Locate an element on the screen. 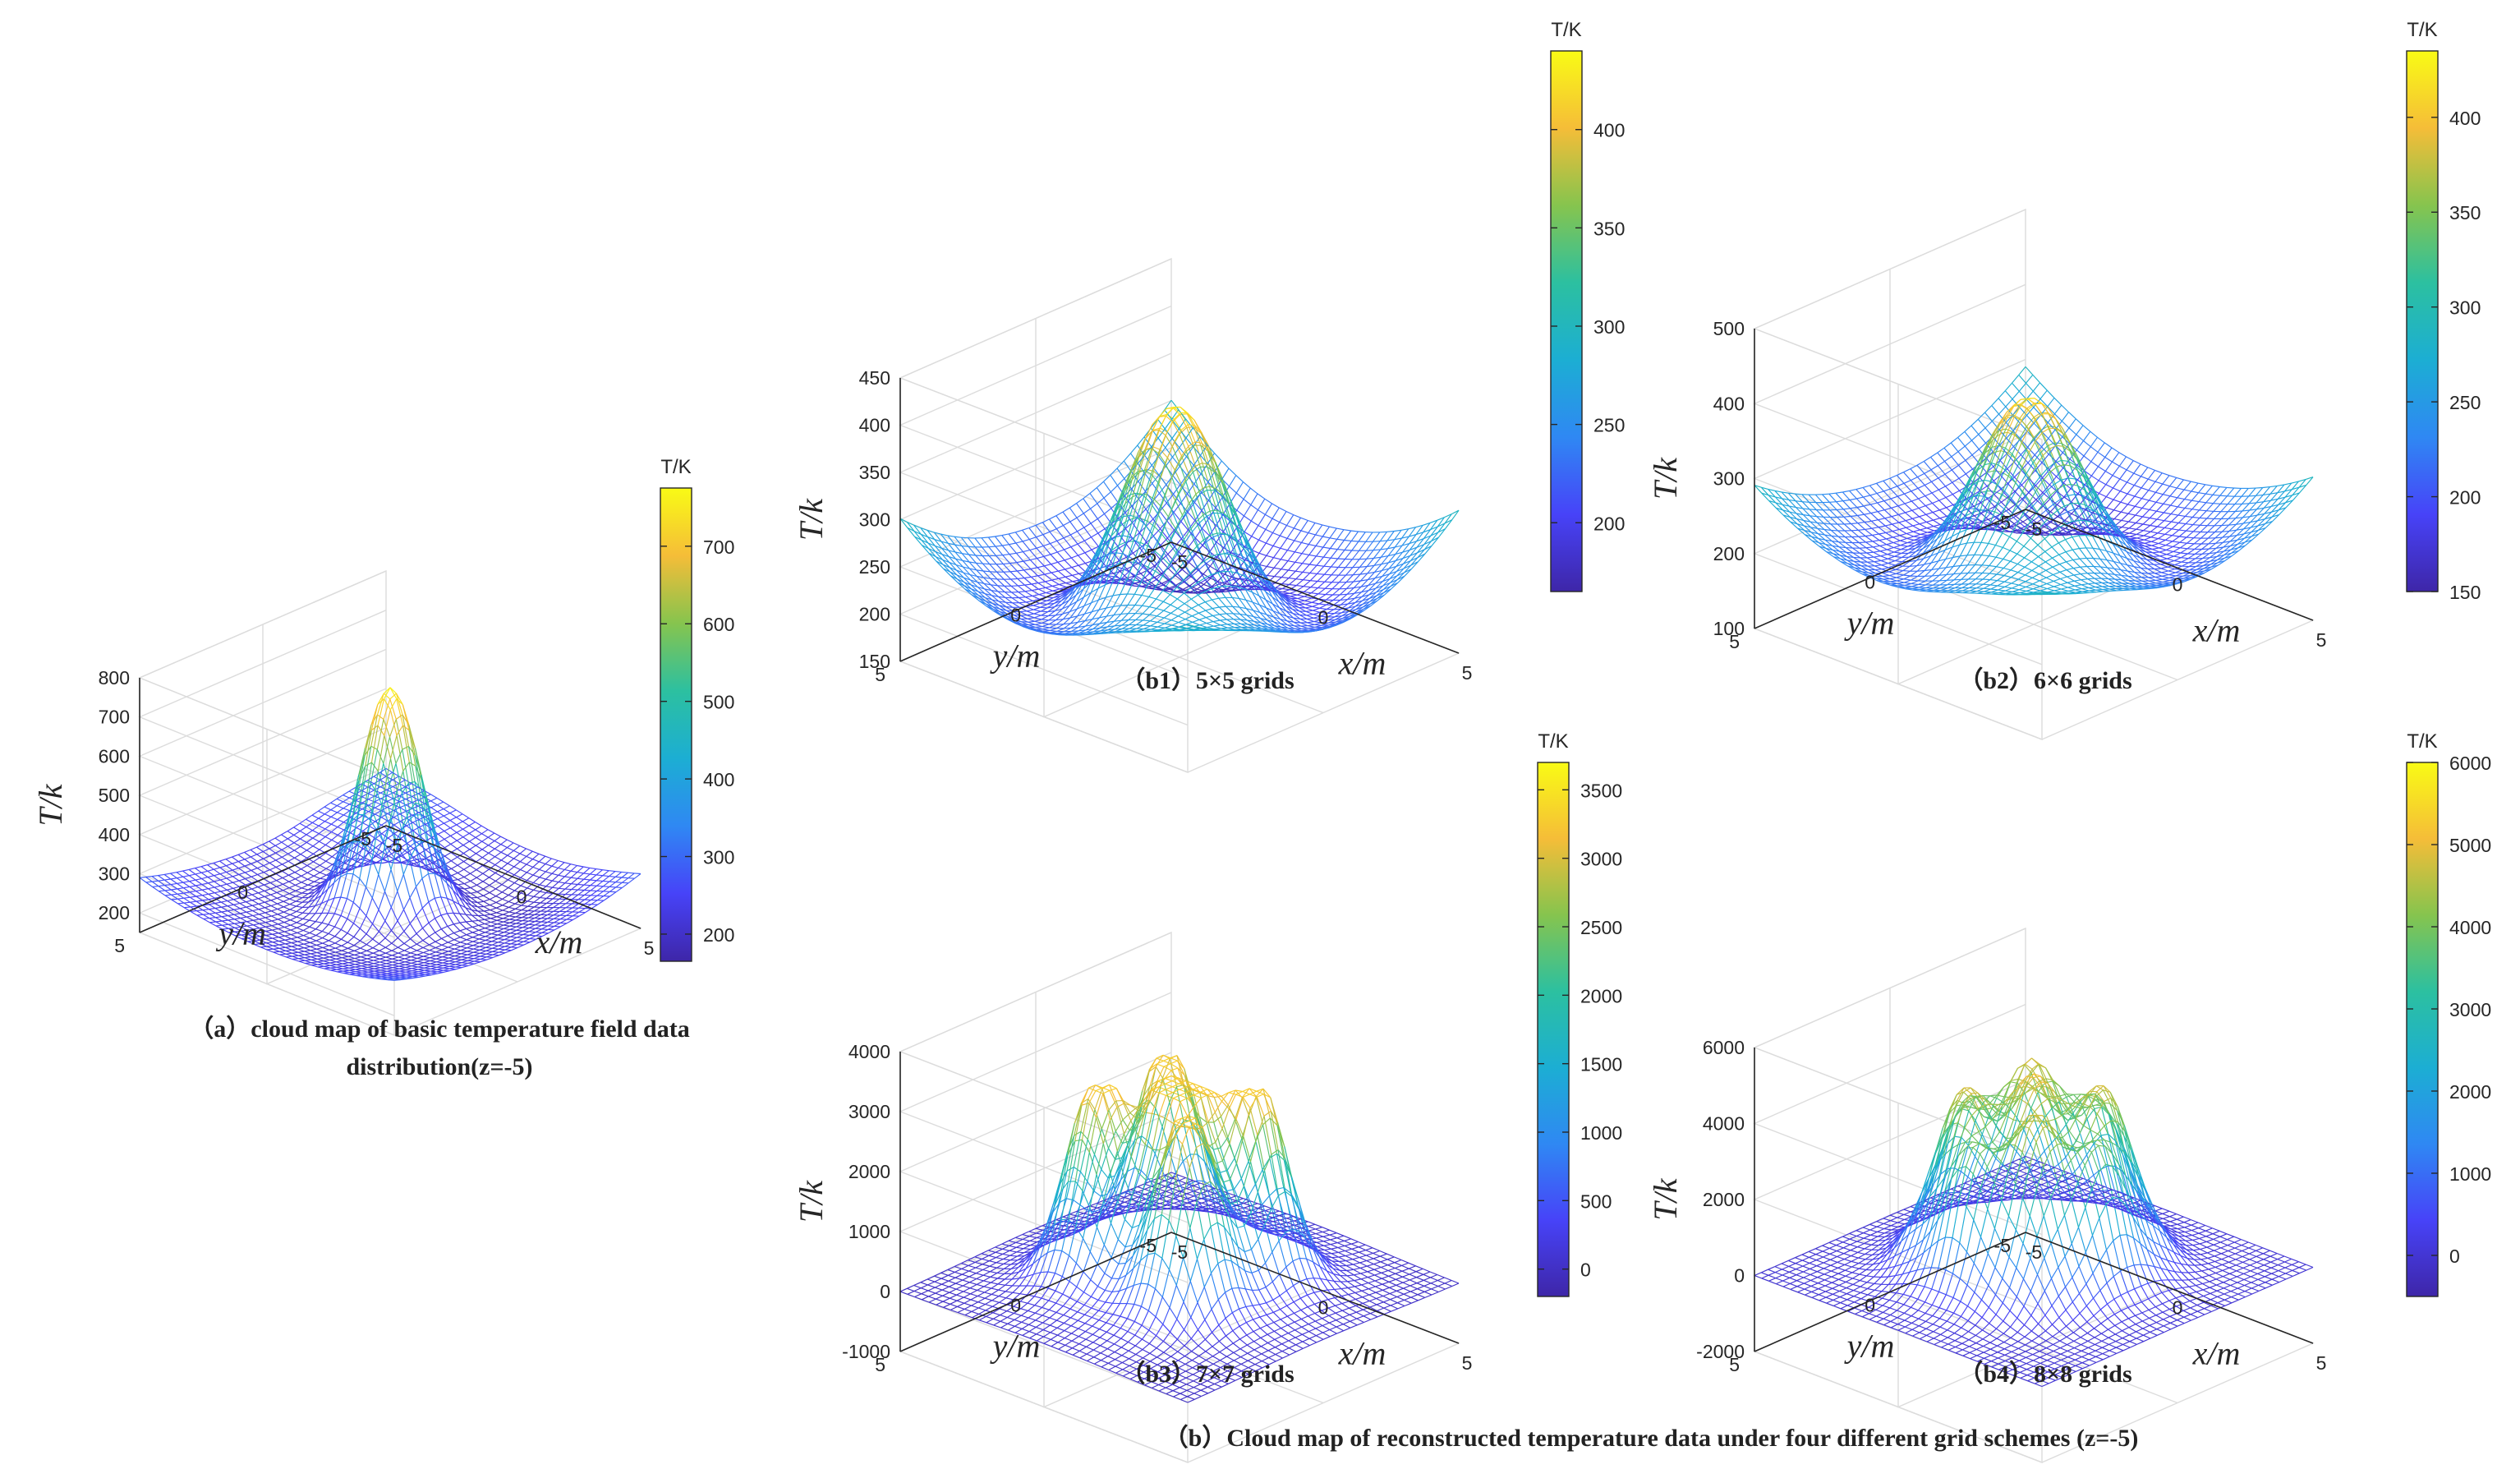 Image resolution: width=2520 pixels, height=1469 pixels. x-tick-label: -5 is located at coordinates (2034, 529).